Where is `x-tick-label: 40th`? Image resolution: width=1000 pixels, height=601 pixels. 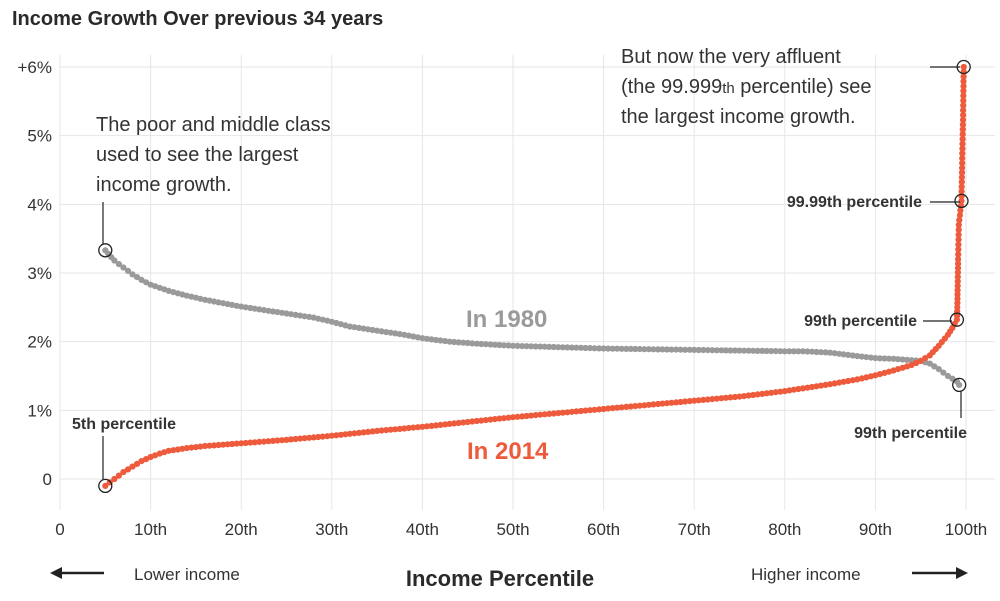 x-tick-label: 40th is located at coordinates (422, 529).